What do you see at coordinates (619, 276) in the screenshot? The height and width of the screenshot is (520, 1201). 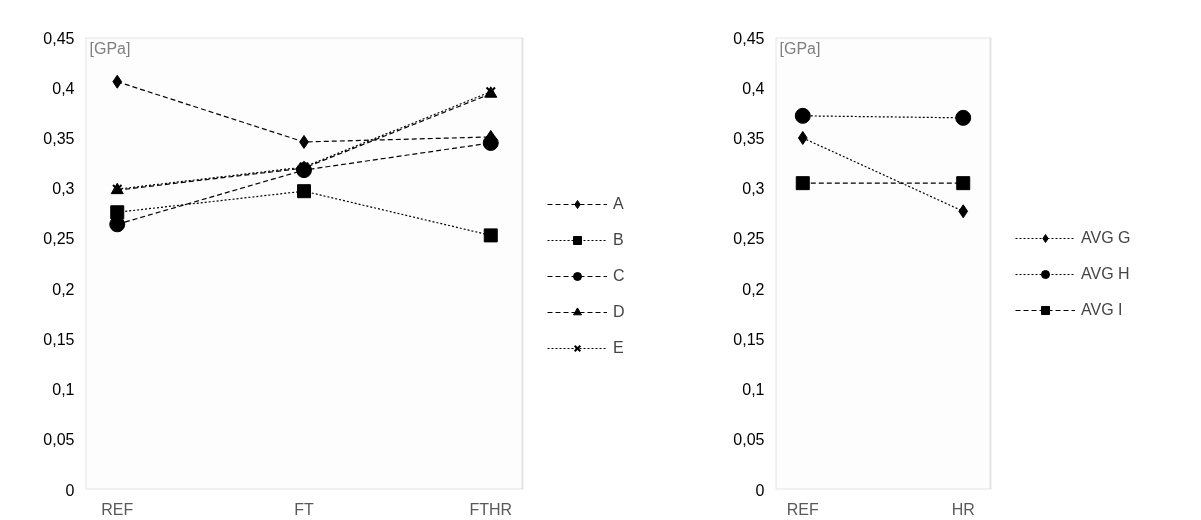 I see `legend-label: C` at bounding box center [619, 276].